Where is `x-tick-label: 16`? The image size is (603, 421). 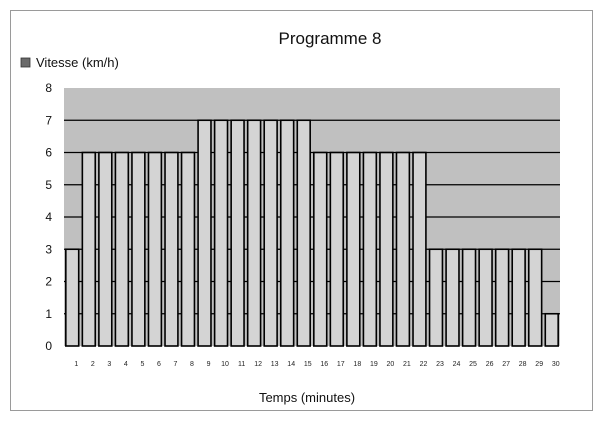 x-tick-label: 16 is located at coordinates (324, 364).